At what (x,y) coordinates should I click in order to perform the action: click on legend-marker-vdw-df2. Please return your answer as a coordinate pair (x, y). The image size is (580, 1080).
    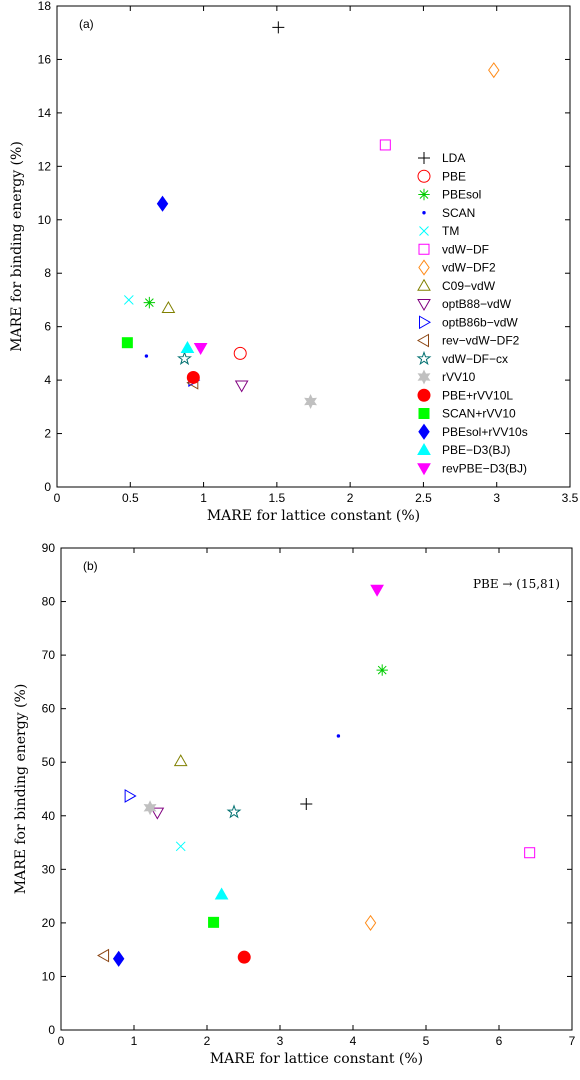
    Looking at the image, I should click on (424, 267).